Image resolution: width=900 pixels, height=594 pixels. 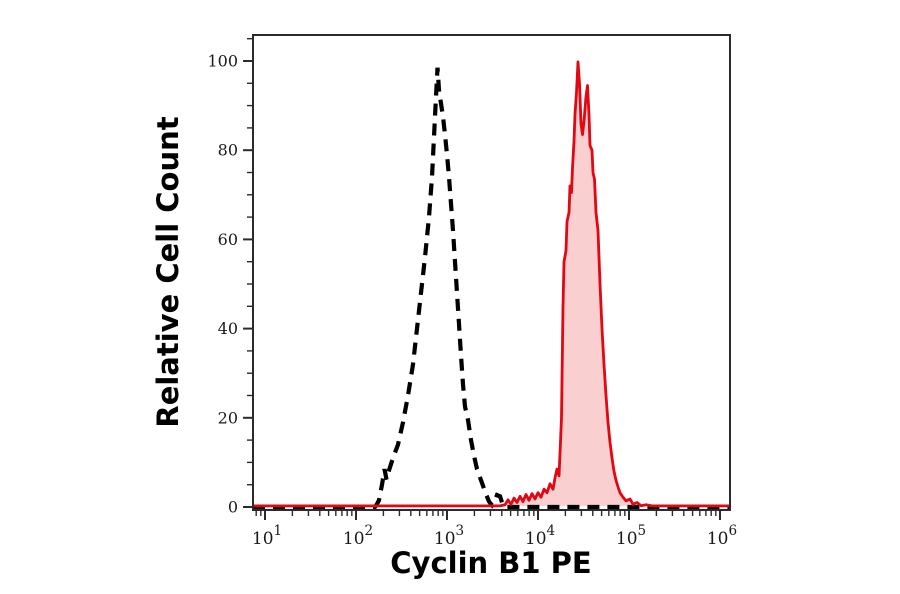 I want to click on y-tick-label: 80, so click(x=228, y=150).